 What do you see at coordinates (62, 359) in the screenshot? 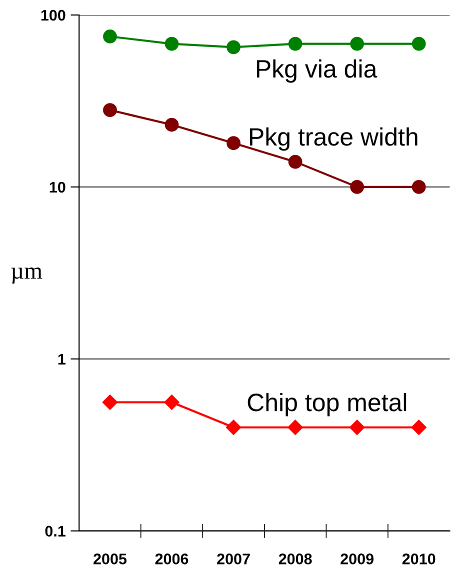
I see `y-tick-label: 1` at bounding box center [62, 359].